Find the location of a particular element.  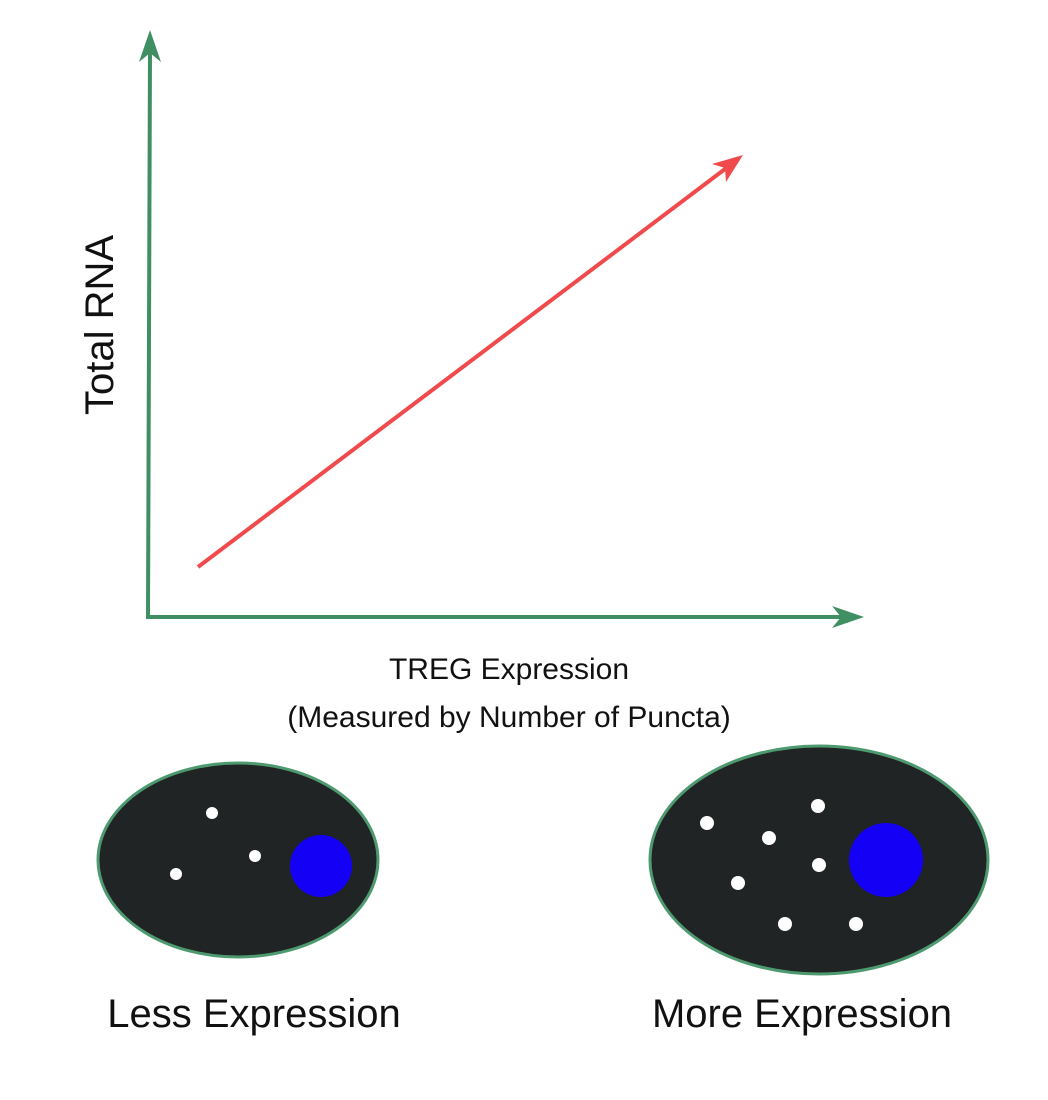

y-axis-arrowhead is located at coordinates (150, 46).